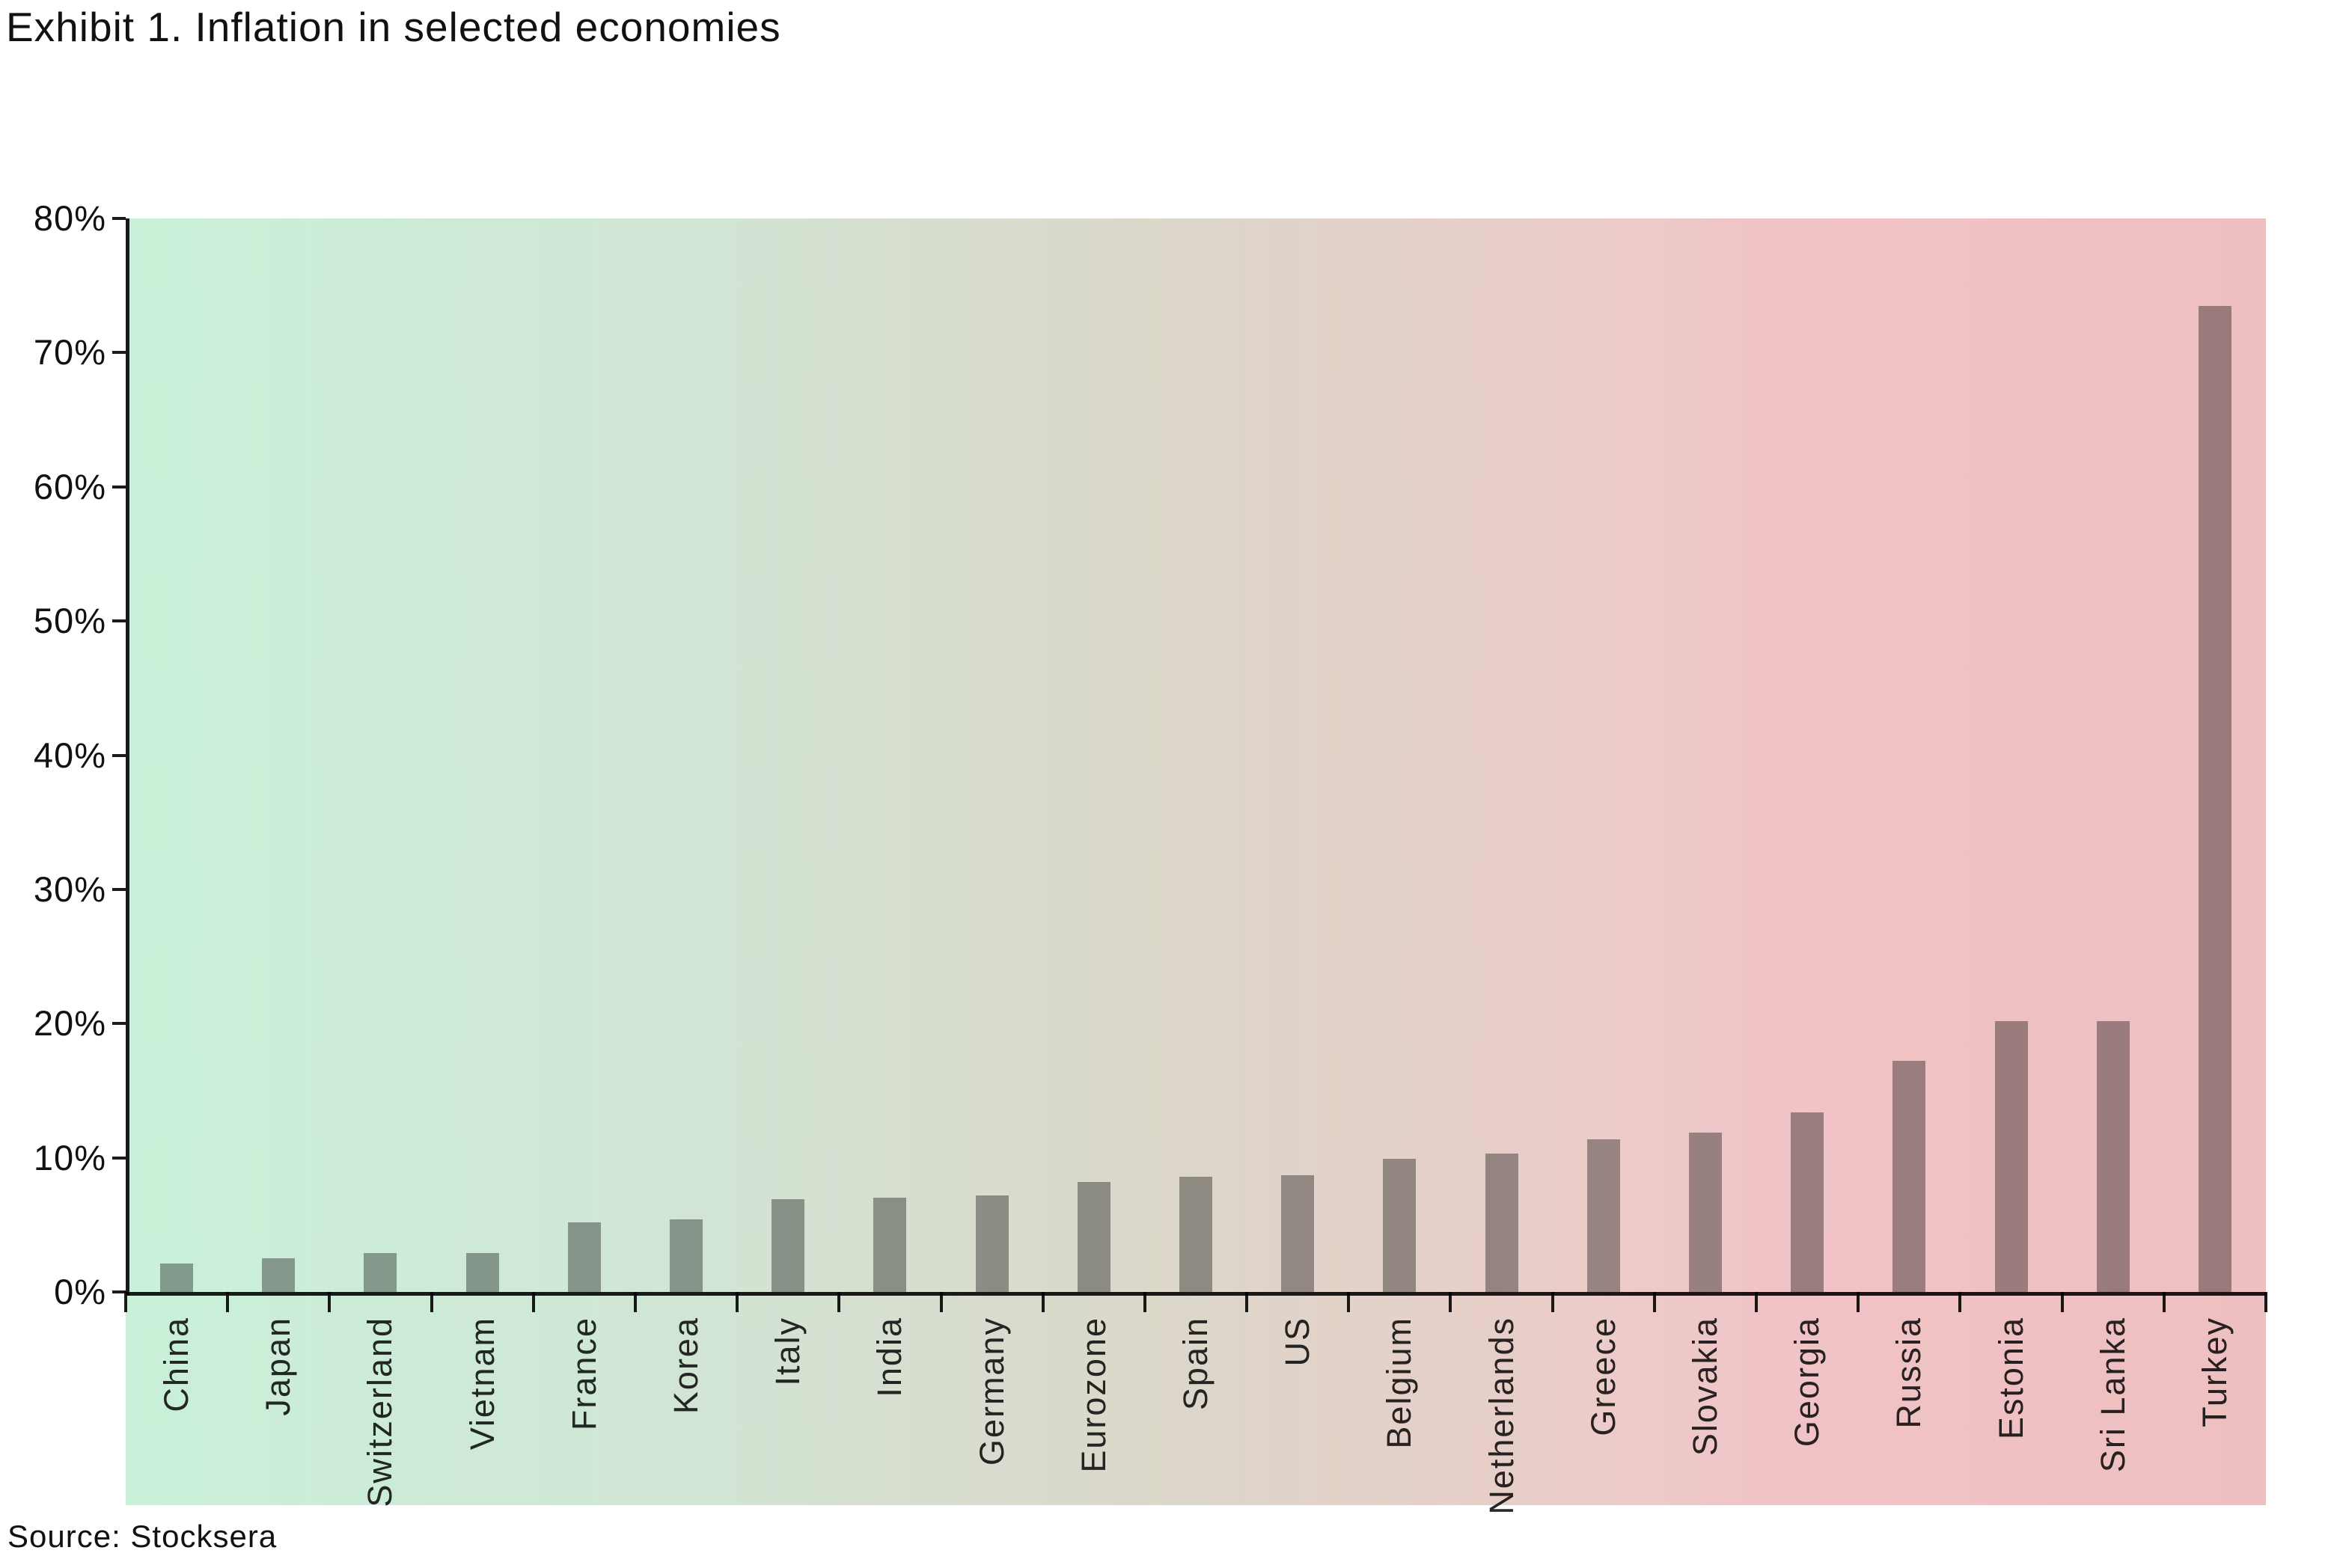 The image size is (2331, 1568). Describe the element at coordinates (142, 1537) in the screenshot. I see `source-note: Source: Stocksera` at that location.